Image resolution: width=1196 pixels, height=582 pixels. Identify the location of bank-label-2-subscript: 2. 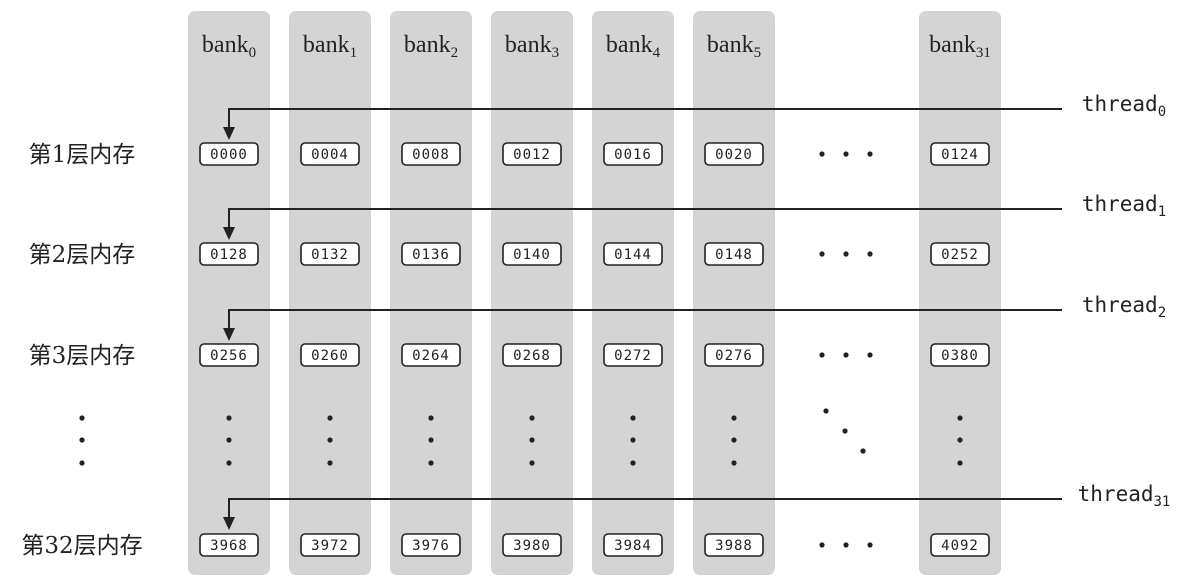
(455, 53).